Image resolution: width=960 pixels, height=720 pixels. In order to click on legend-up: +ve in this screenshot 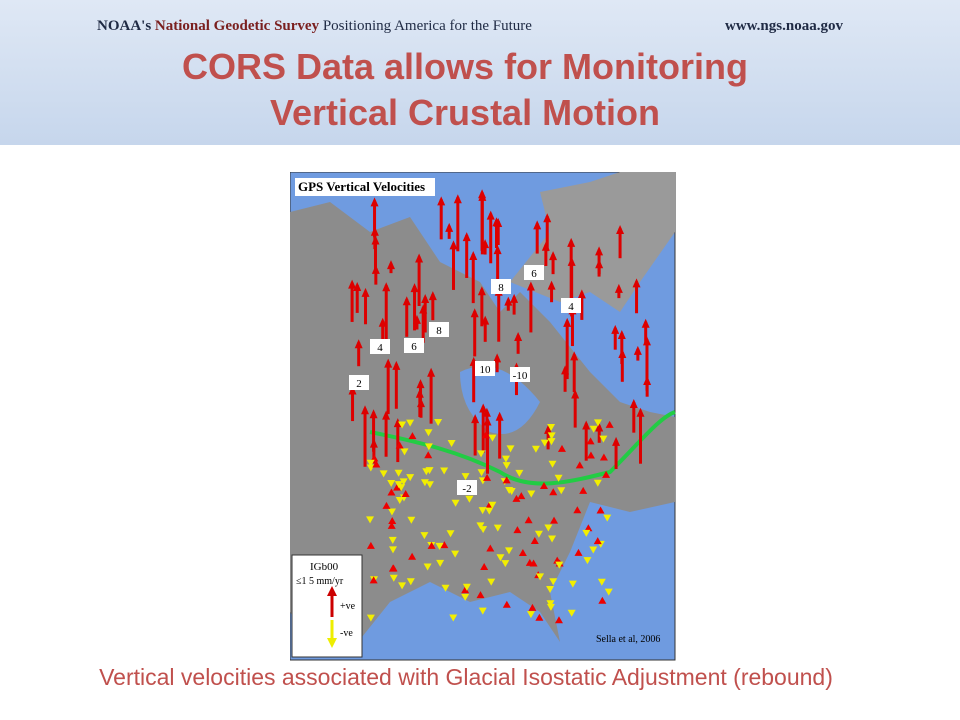, I will do `click(348, 606)`.